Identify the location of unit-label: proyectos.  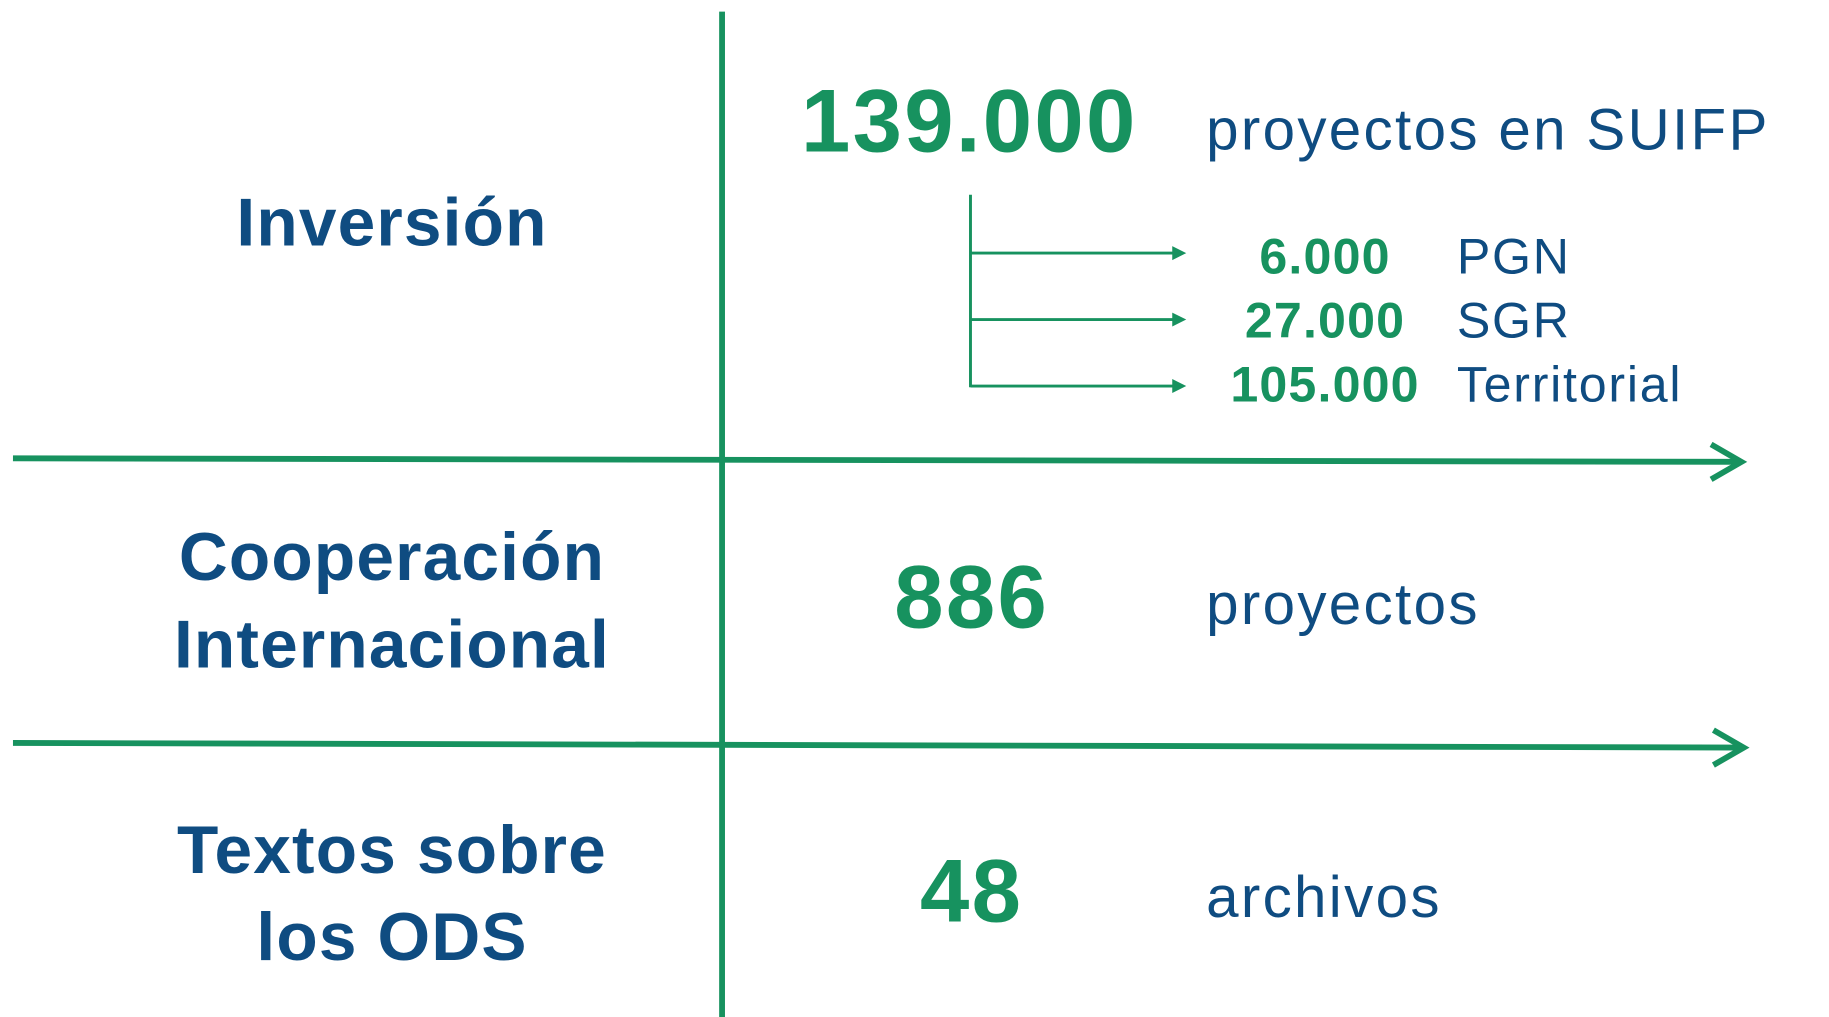
(1343, 604).